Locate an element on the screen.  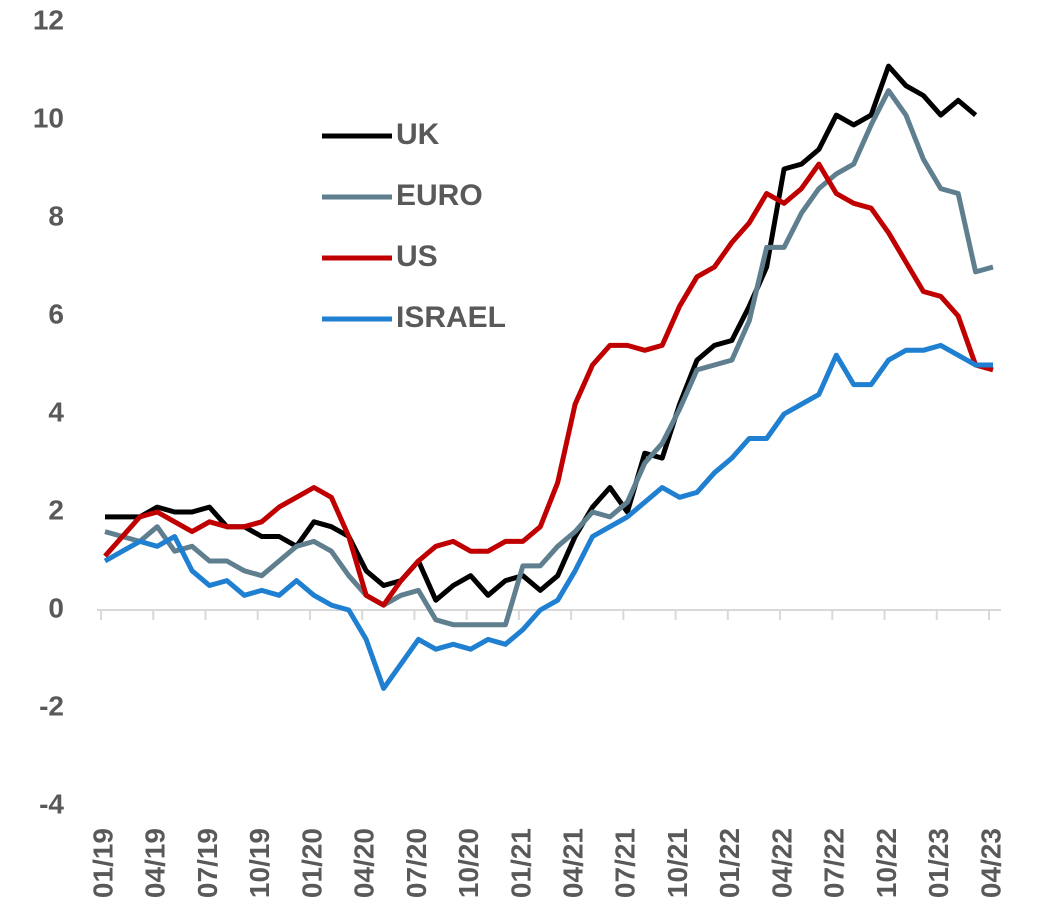
y-tick-label: -4 is located at coordinates (51, 803).